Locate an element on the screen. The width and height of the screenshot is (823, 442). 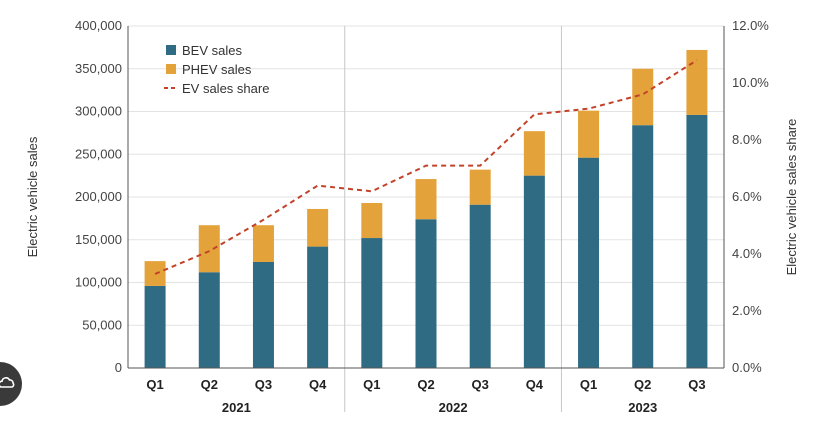
y2-tick-label: 12.0% is located at coordinates (750, 25).